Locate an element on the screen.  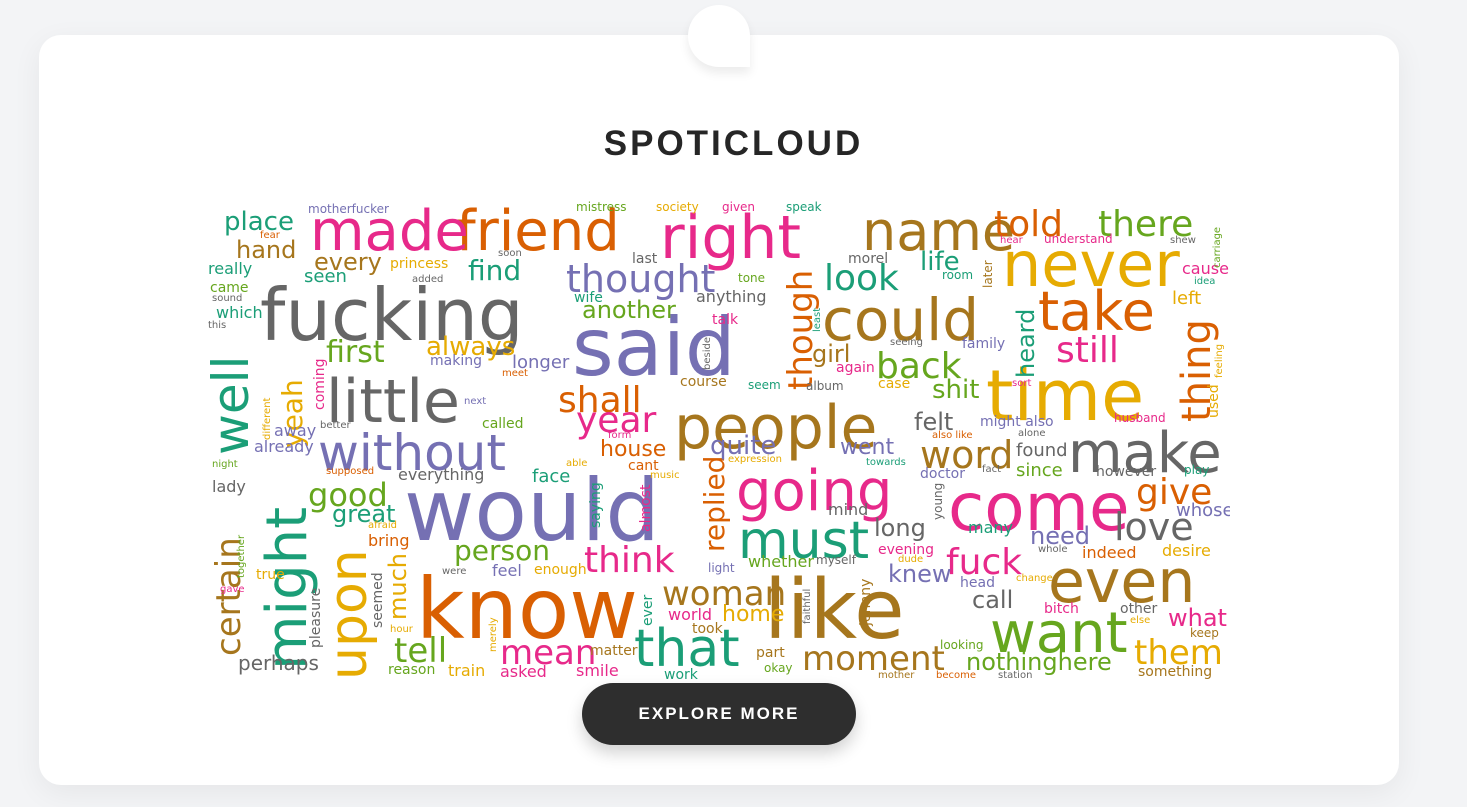
cloud-word: what is located at coordinates (1197, 618).